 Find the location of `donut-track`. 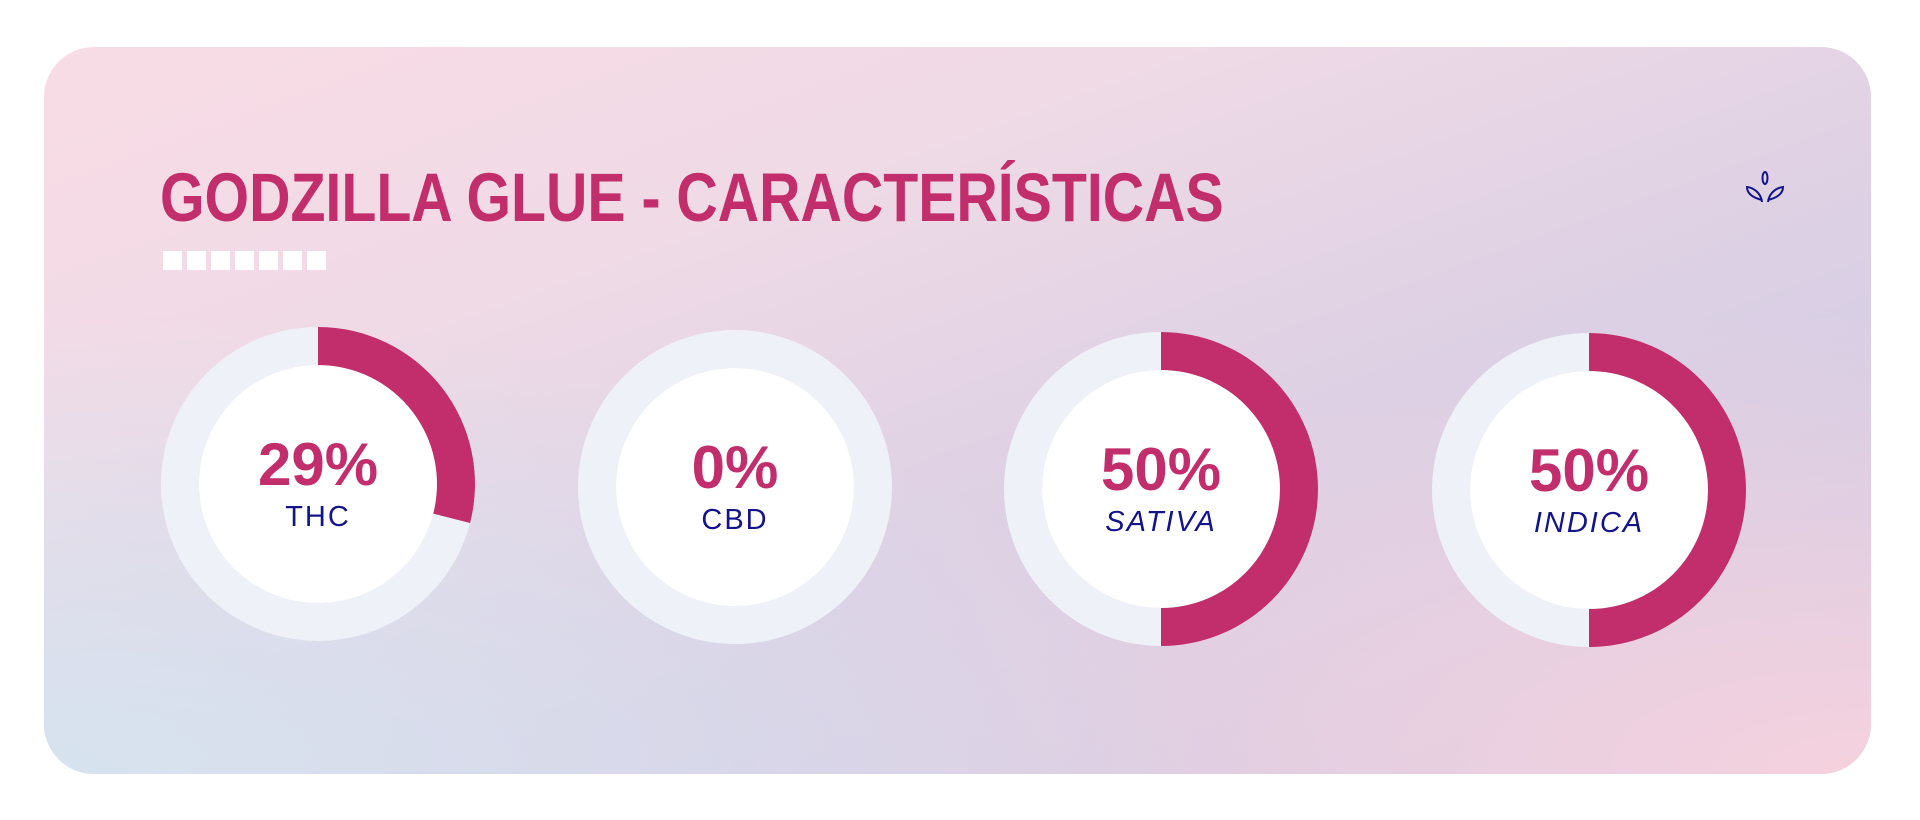

donut-track is located at coordinates (735, 487).